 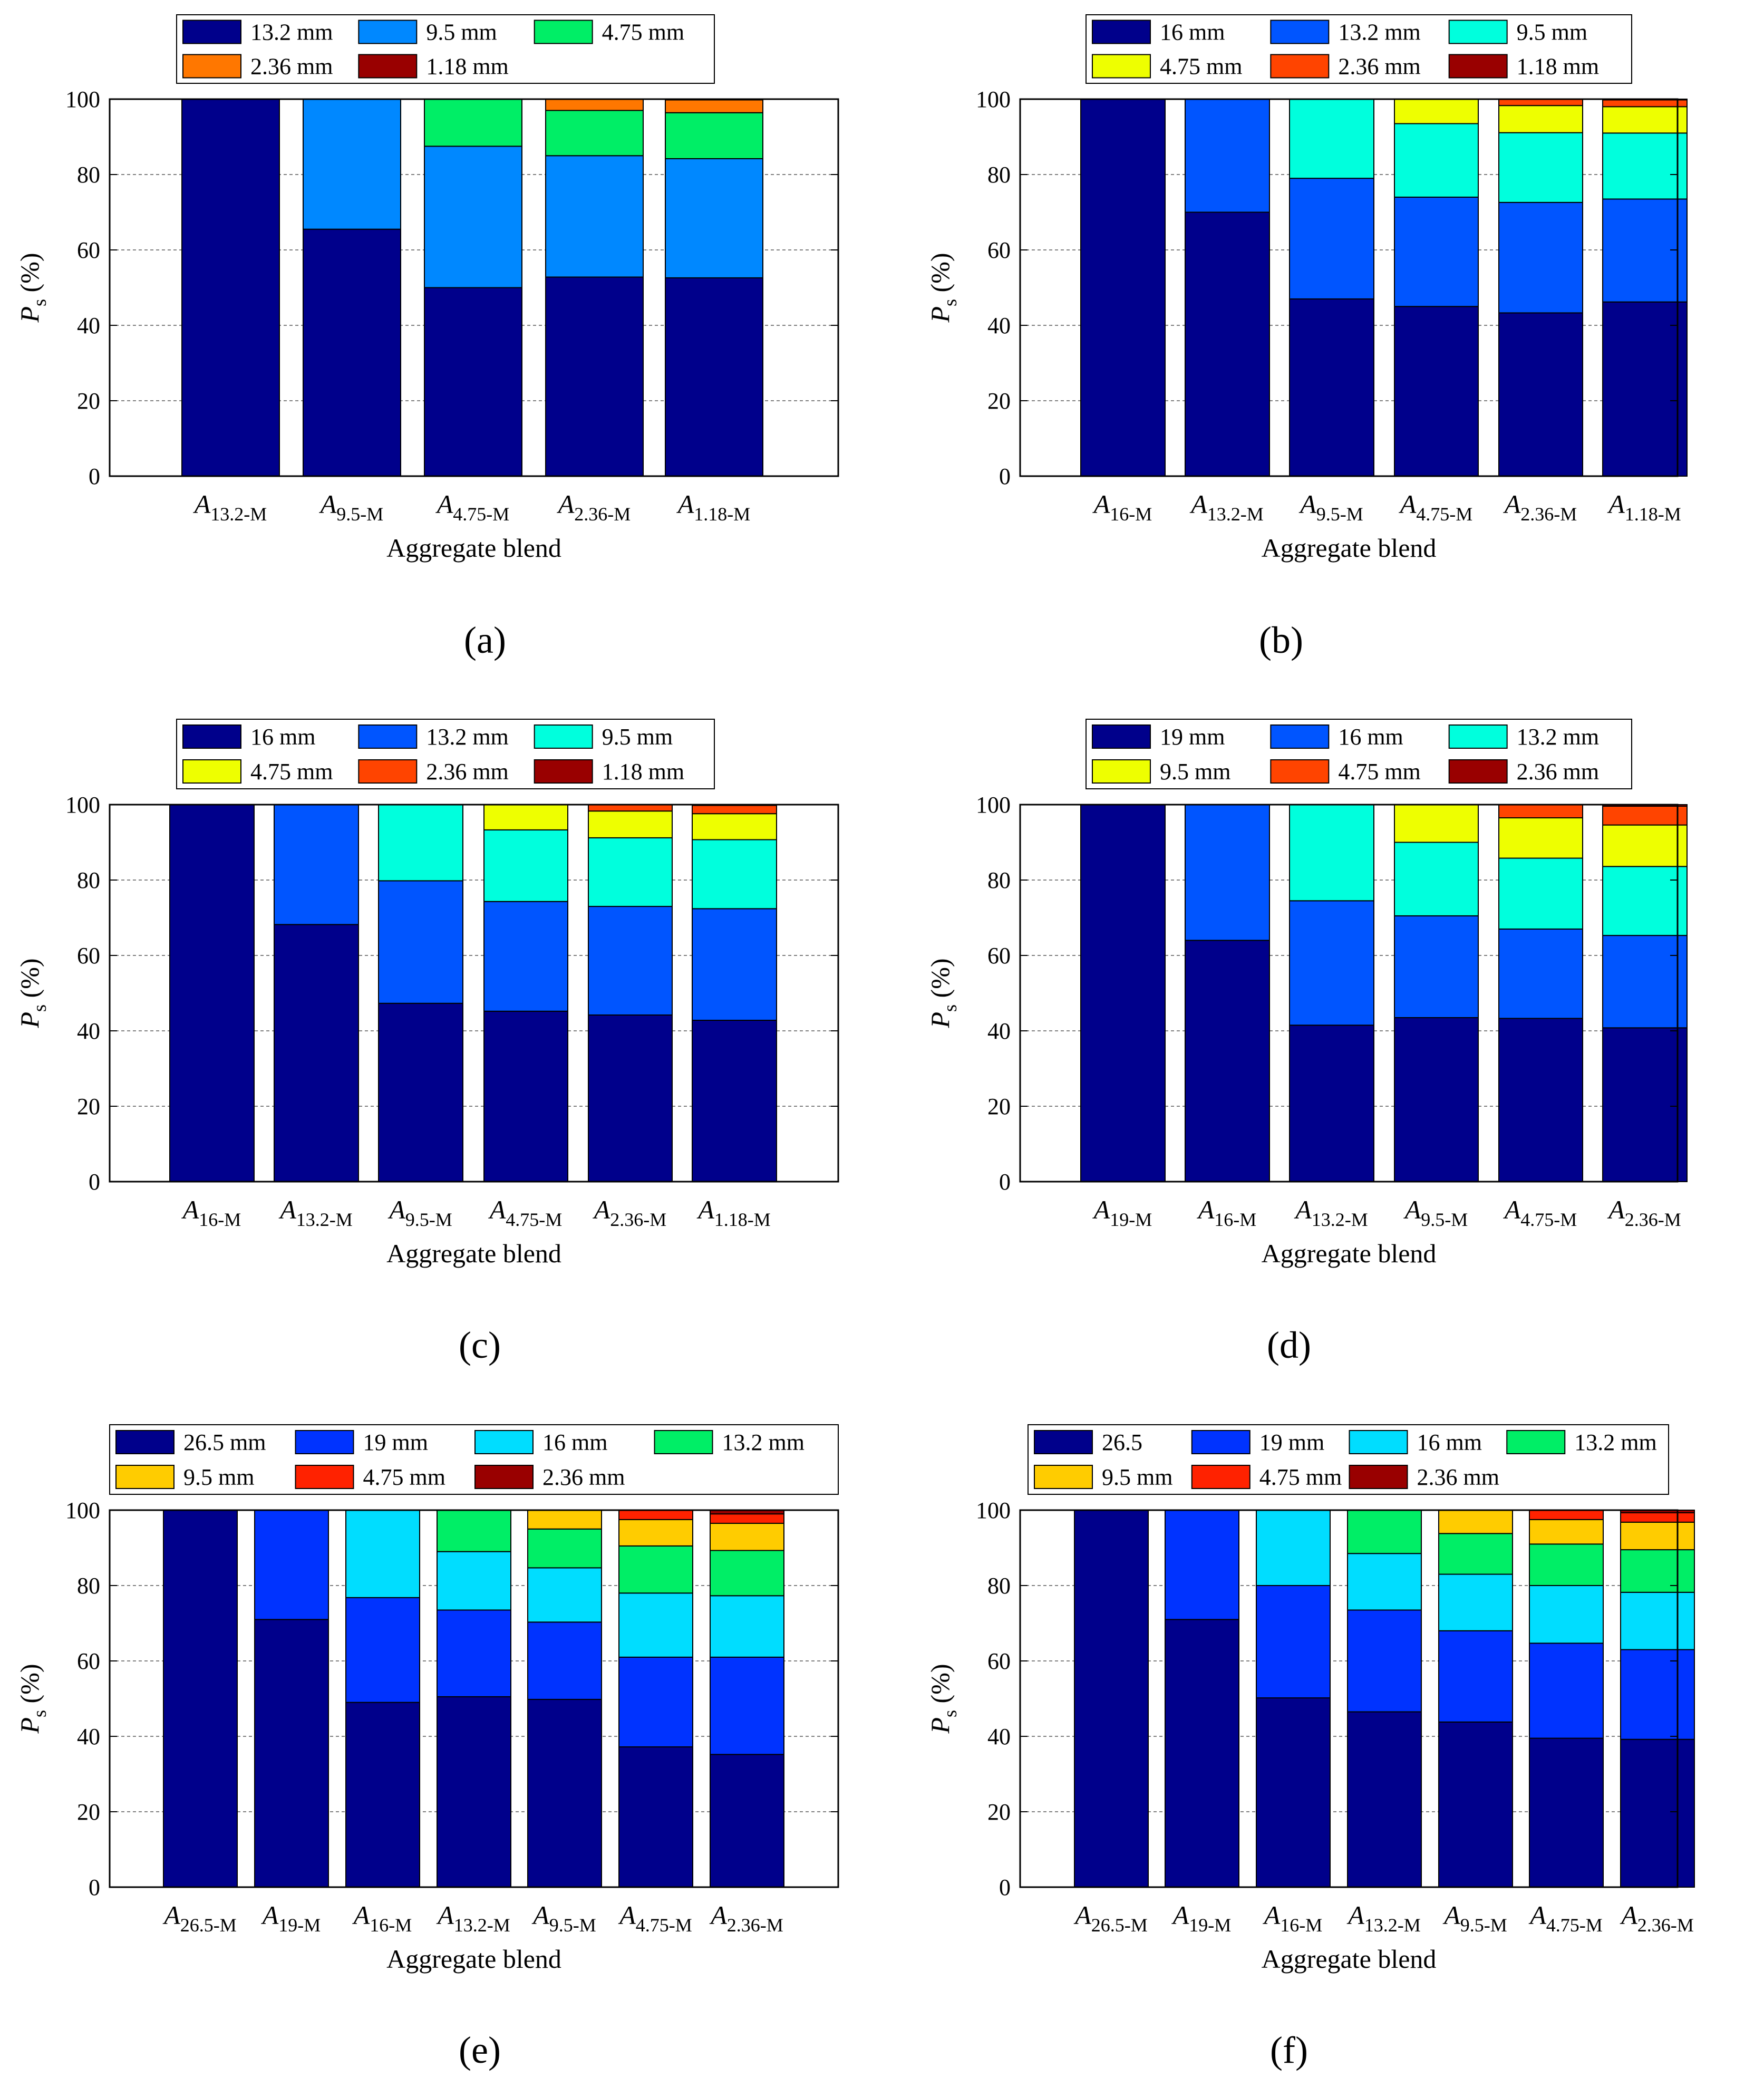 What do you see at coordinates (224, 1442) in the screenshot?
I see `legend-label-1: 26.5 mm` at bounding box center [224, 1442].